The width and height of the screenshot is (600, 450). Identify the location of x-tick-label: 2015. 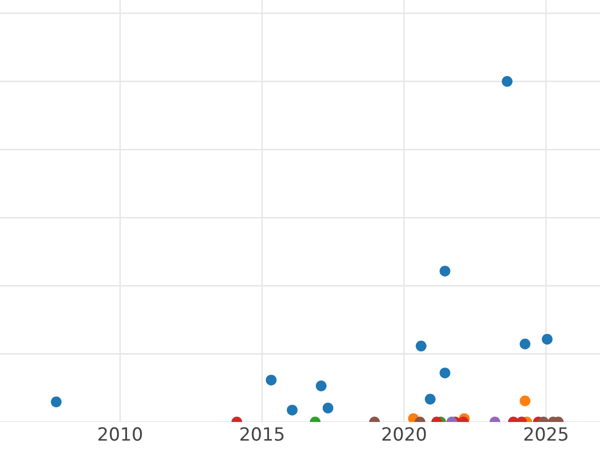
(262, 434).